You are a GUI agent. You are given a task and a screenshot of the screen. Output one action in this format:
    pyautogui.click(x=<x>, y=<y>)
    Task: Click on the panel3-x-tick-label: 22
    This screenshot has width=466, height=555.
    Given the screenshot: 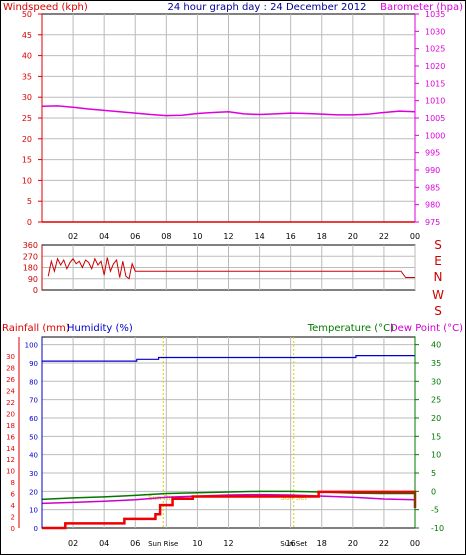 What is the action you would take?
    pyautogui.click(x=384, y=543)
    